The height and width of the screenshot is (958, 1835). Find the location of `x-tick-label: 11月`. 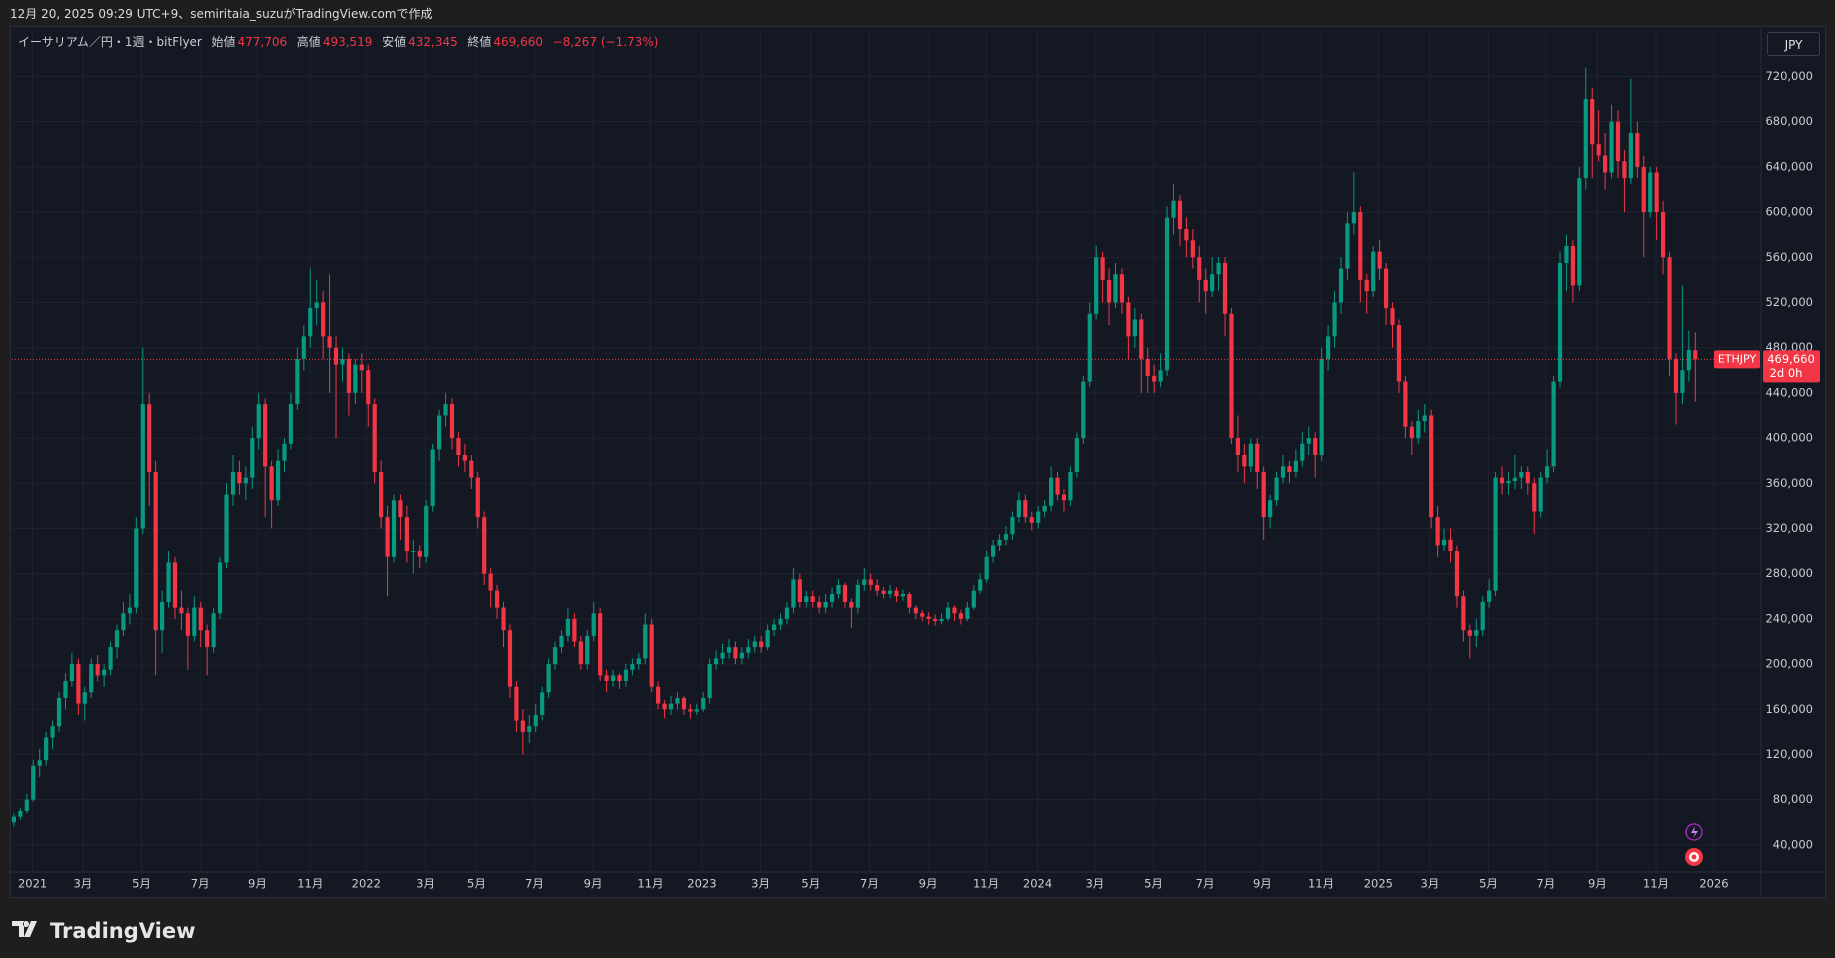

x-tick-label: 11月 is located at coordinates (650, 884).